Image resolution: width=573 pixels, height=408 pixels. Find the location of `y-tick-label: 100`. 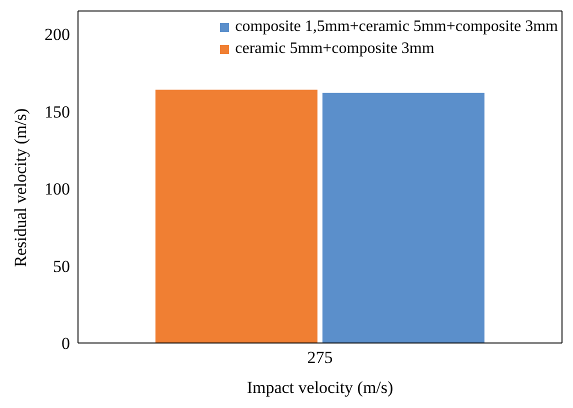

y-tick-label: 100 is located at coordinates (57, 189).